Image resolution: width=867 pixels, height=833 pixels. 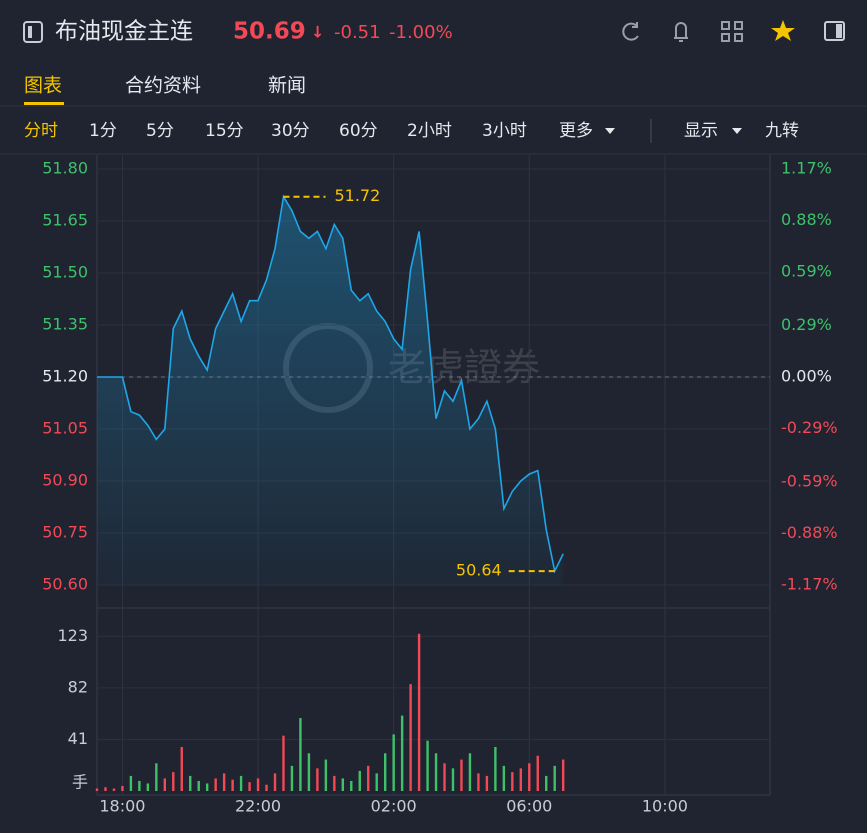 I want to click on period-button: 更多, so click(x=576, y=131).